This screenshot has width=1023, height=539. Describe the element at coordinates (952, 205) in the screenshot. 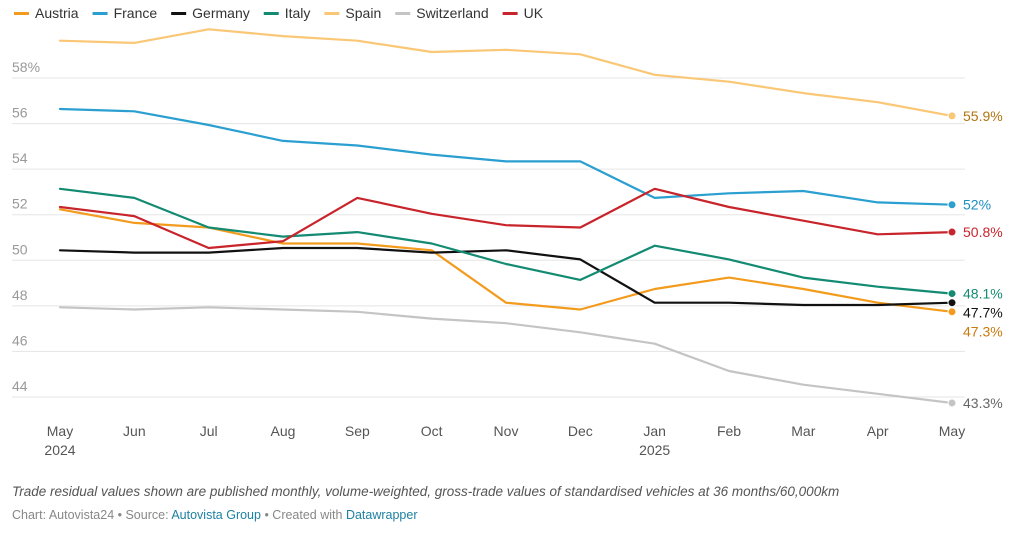

I see `end-point-france` at that location.